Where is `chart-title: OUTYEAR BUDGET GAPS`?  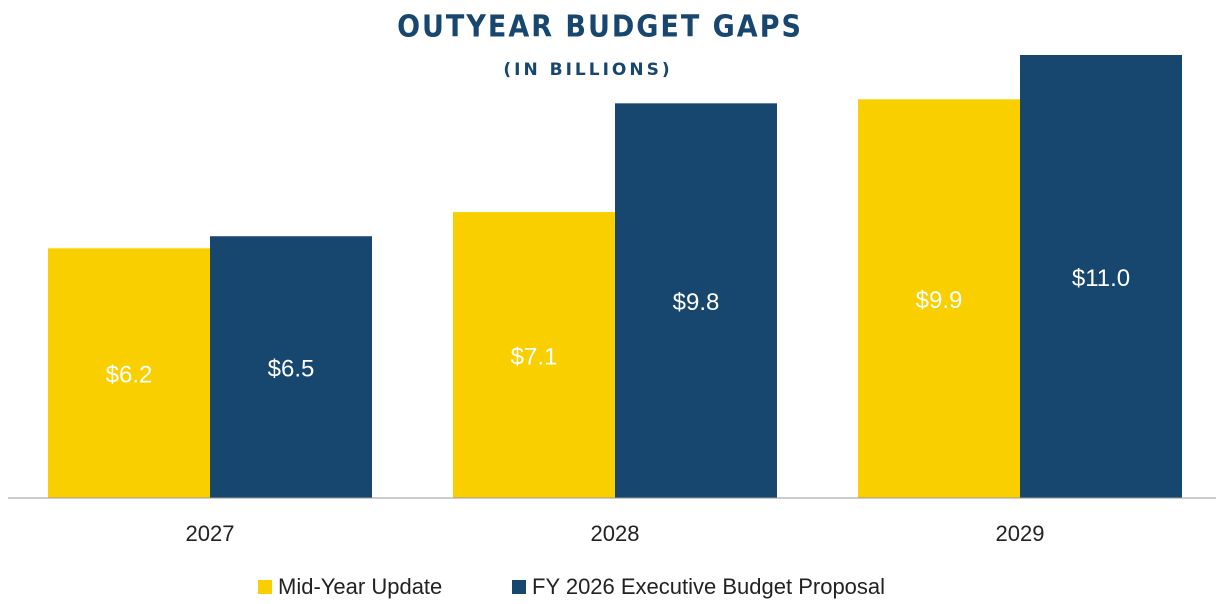
chart-title: OUTYEAR BUDGET GAPS is located at coordinates (600, 27).